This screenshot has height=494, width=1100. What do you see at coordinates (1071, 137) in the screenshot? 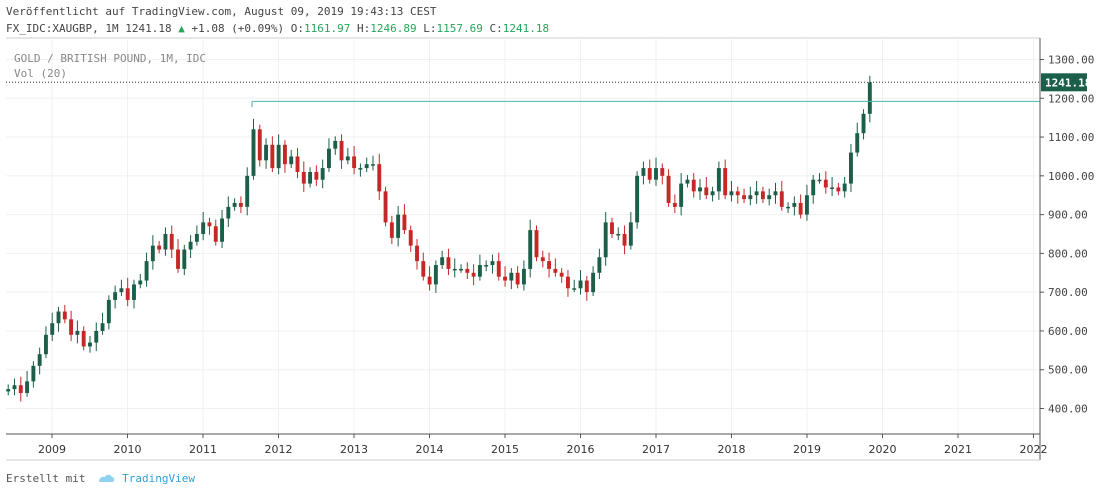
I see `y-tick-label: 1100.00` at bounding box center [1071, 137].